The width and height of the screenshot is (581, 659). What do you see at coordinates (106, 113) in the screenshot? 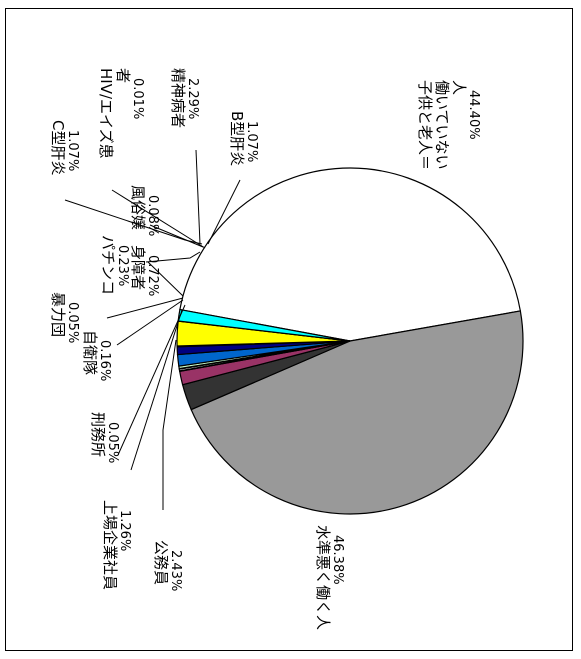
I see `slice-label-line: HIV/エイズ患` at bounding box center [106, 113].